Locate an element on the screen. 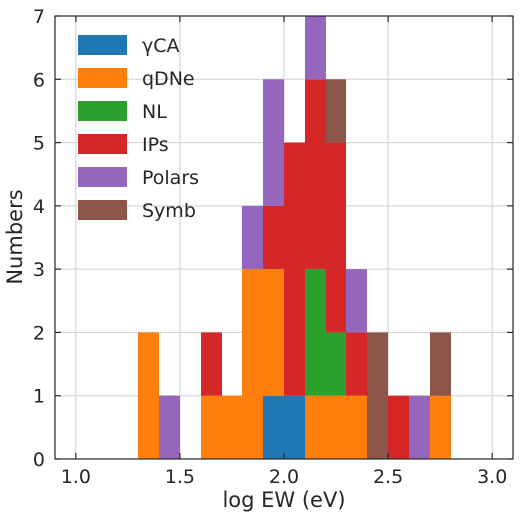 The height and width of the screenshot is (523, 520). x-tick-label: 2.5 is located at coordinates (388, 477).